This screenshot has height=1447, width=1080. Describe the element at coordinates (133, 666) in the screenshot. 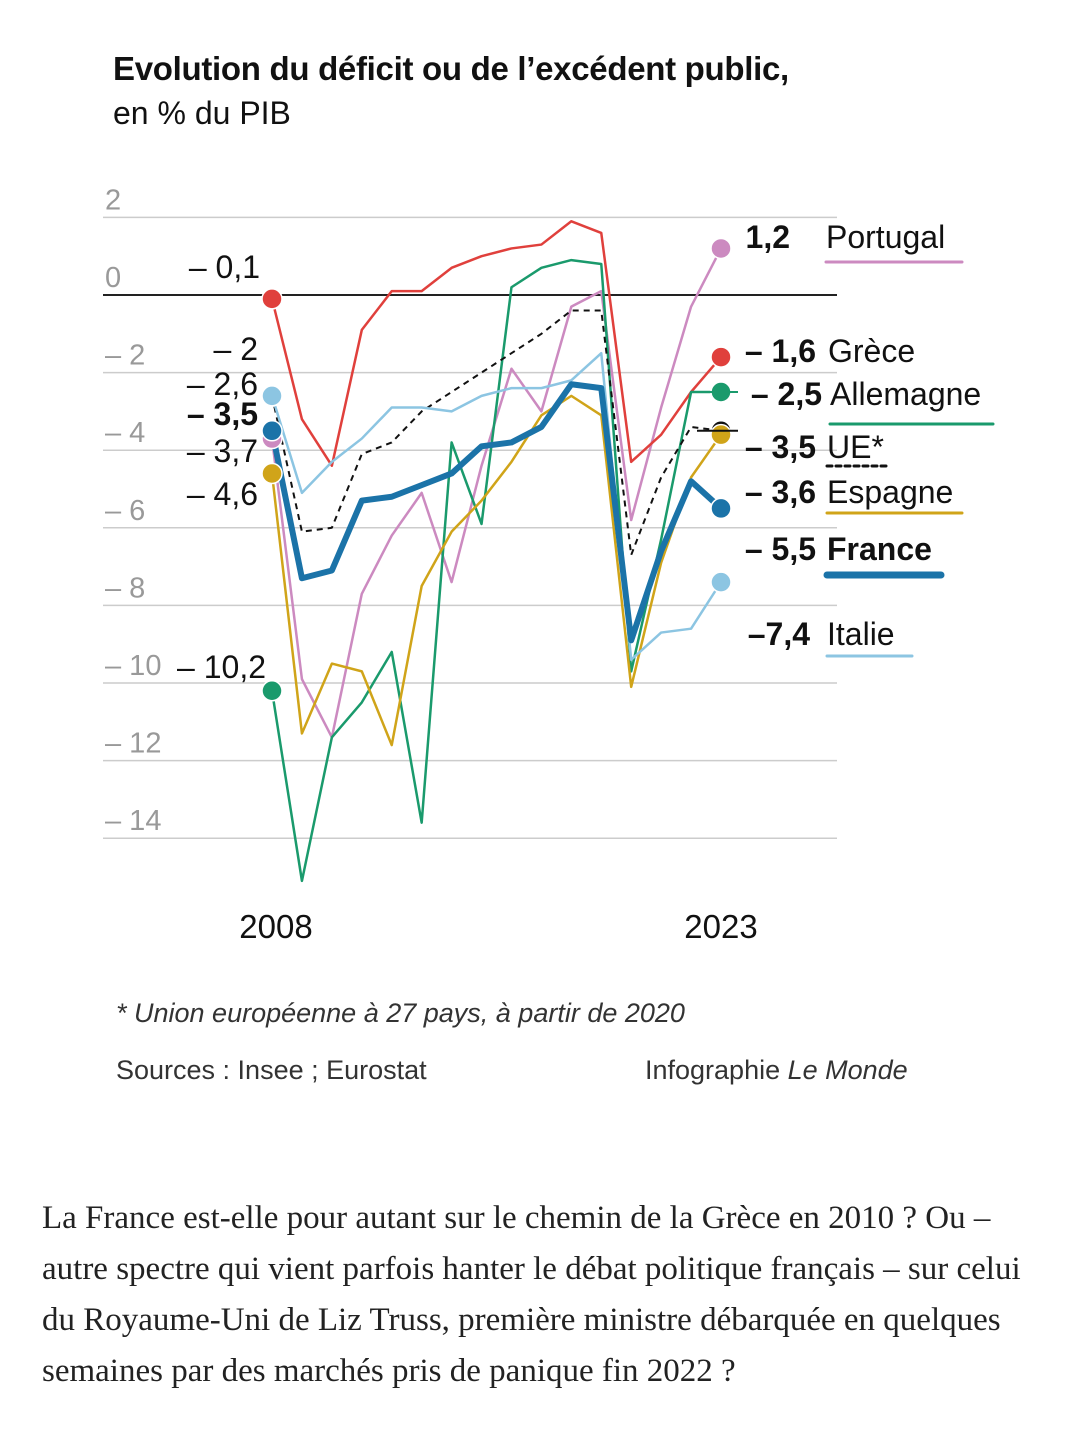

I see `y-tick-label: – 10` at that location.